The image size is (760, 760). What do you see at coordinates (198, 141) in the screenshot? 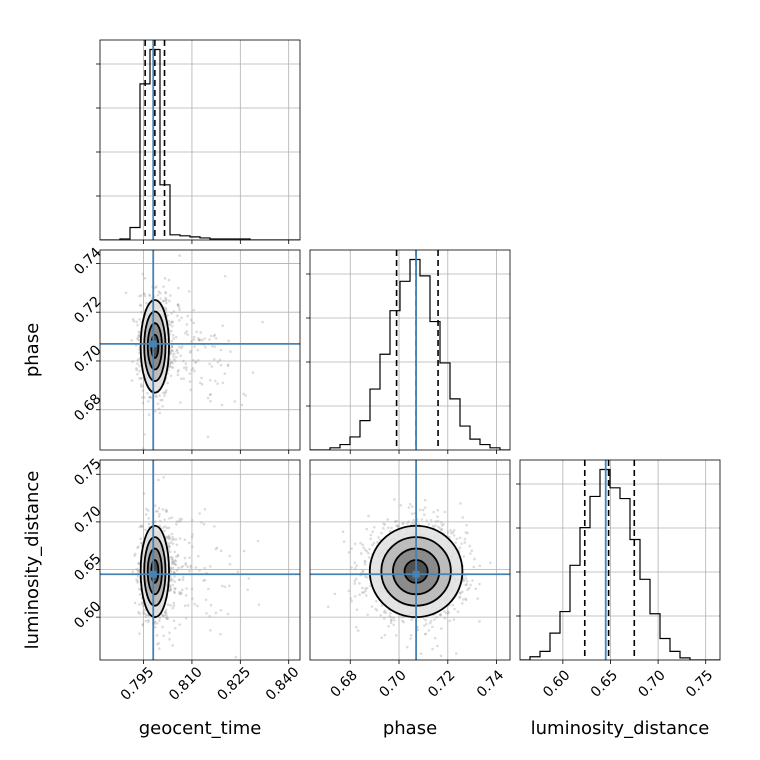
I see `panel-geocent_time-geocent_time` at bounding box center [198, 141].